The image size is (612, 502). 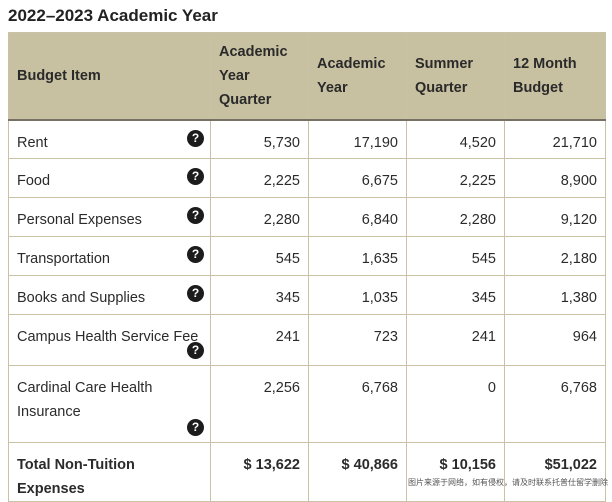 What do you see at coordinates (259, 139) in the screenshot?
I see `cell-academic-year-quarter: 5,730` at bounding box center [259, 139].